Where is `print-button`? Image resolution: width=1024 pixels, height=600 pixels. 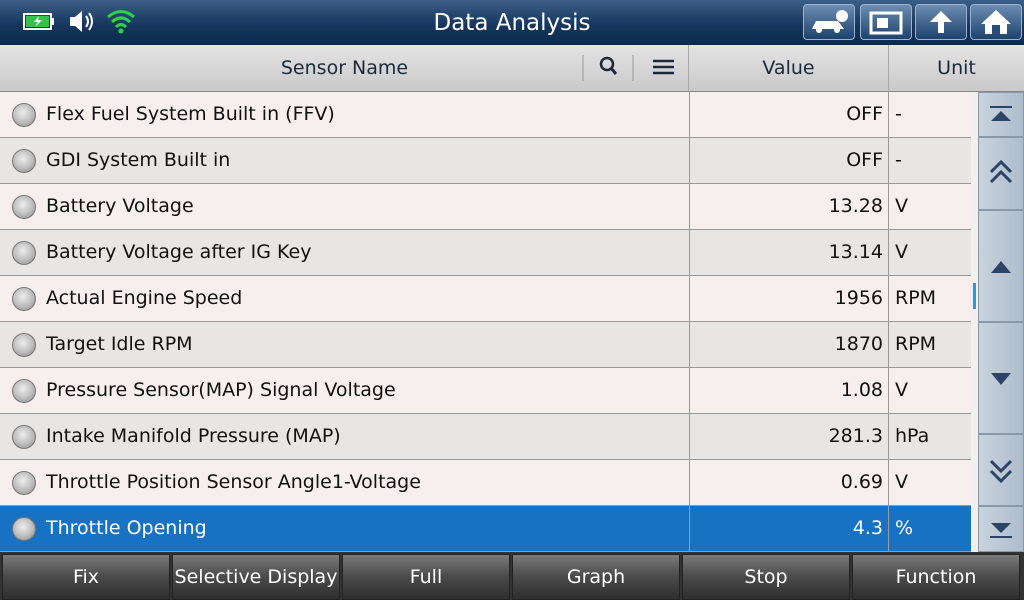 print-button is located at coordinates (886, 22).